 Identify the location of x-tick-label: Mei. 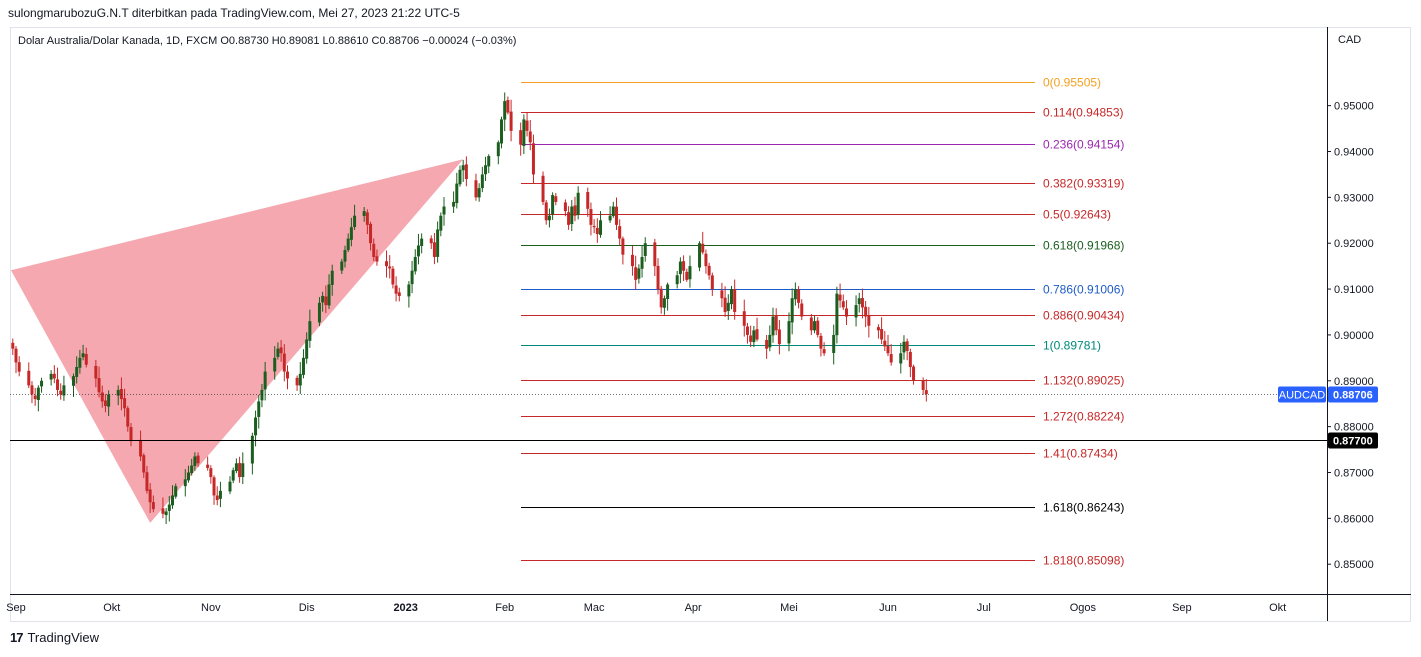
(789, 608).